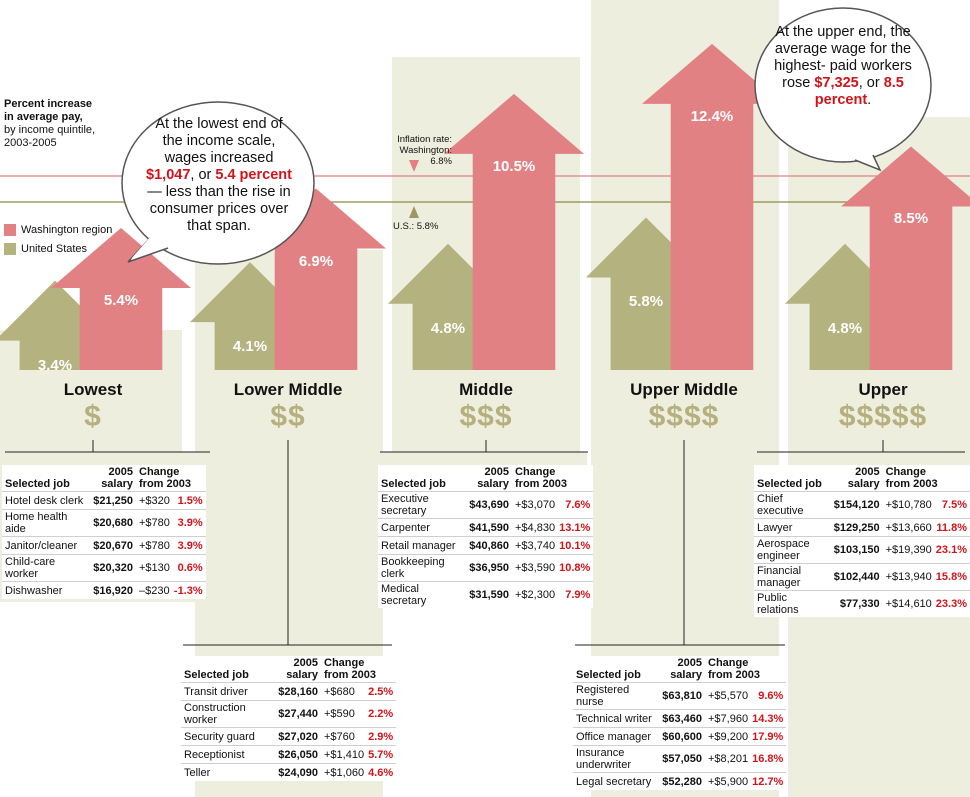  I want to click on cell-chg: +$3,070, so click(535, 505).